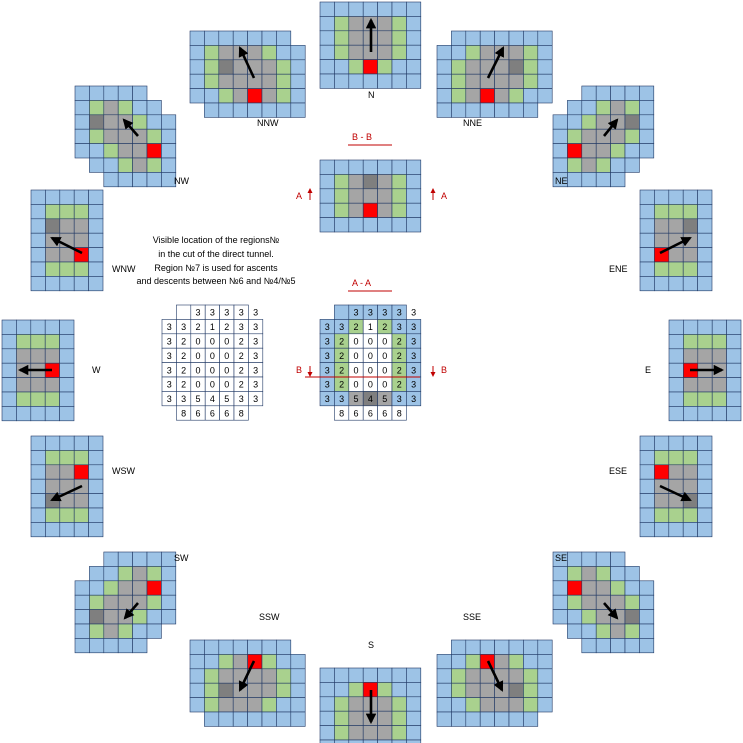 This screenshot has height=743, width=743. Describe the element at coordinates (169, 399) in the screenshot. I see `region-table-cell-value: 3` at that location.